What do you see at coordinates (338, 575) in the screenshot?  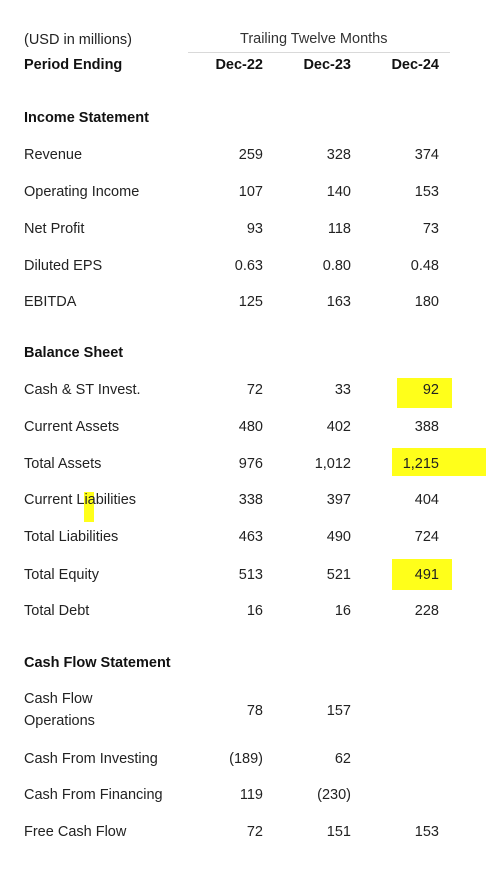 I see `cell-value: 521` at bounding box center [338, 575].